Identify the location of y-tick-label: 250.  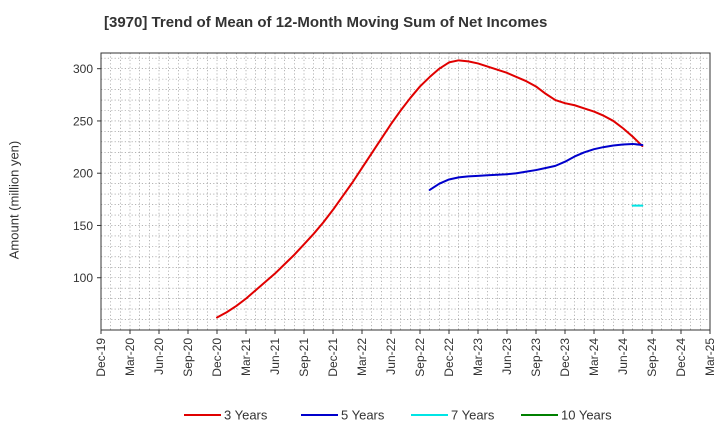
(83, 121).